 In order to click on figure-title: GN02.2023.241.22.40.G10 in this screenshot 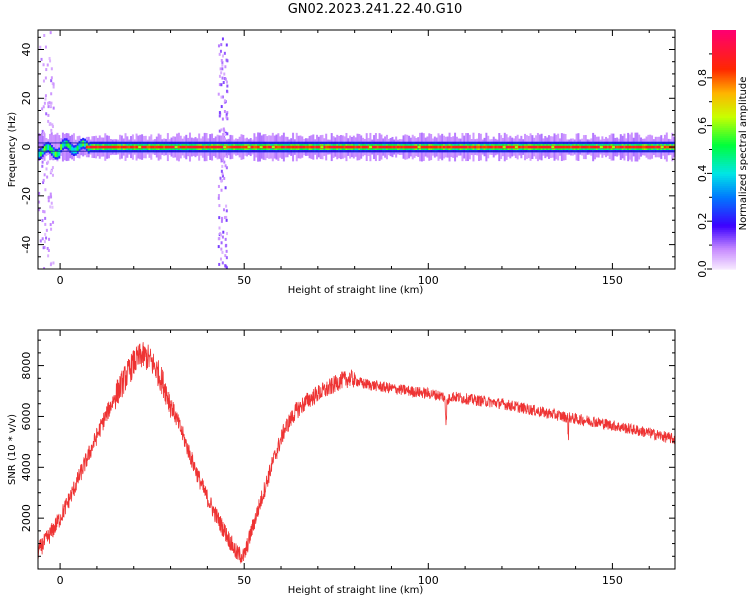, I will do `click(375, 9)`.